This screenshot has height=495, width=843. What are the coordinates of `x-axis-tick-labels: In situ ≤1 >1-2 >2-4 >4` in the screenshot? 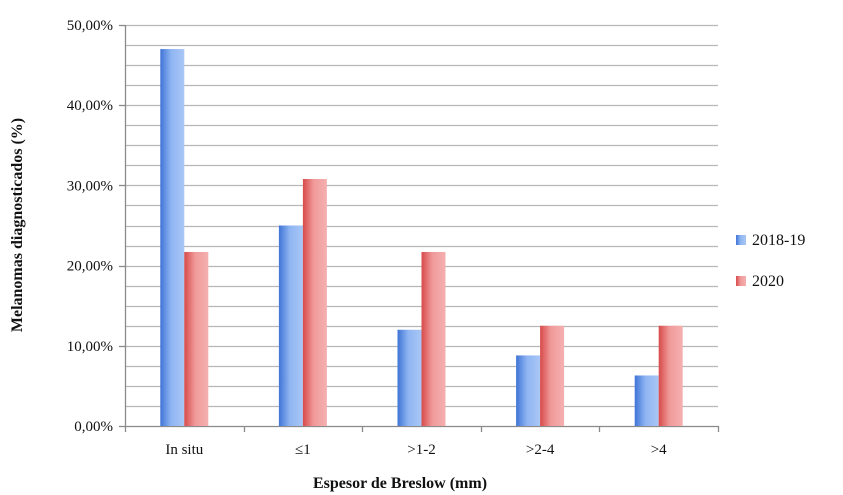 It's located at (416, 450).